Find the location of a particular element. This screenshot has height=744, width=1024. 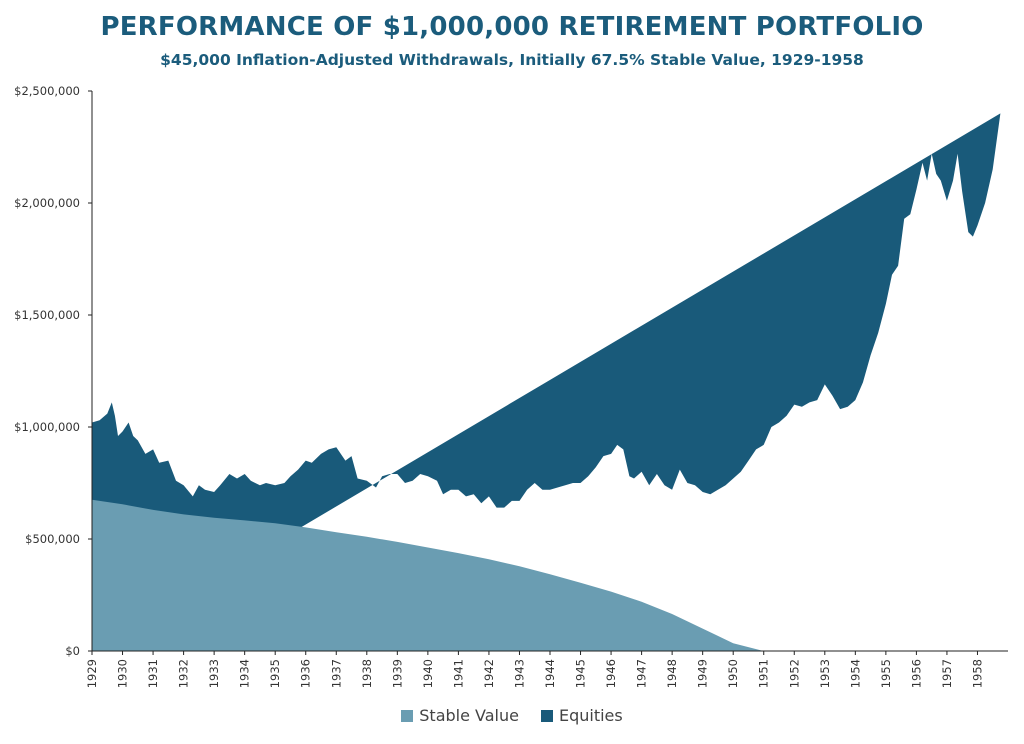

x-tick-label: 1929 is located at coordinates (92, 673).